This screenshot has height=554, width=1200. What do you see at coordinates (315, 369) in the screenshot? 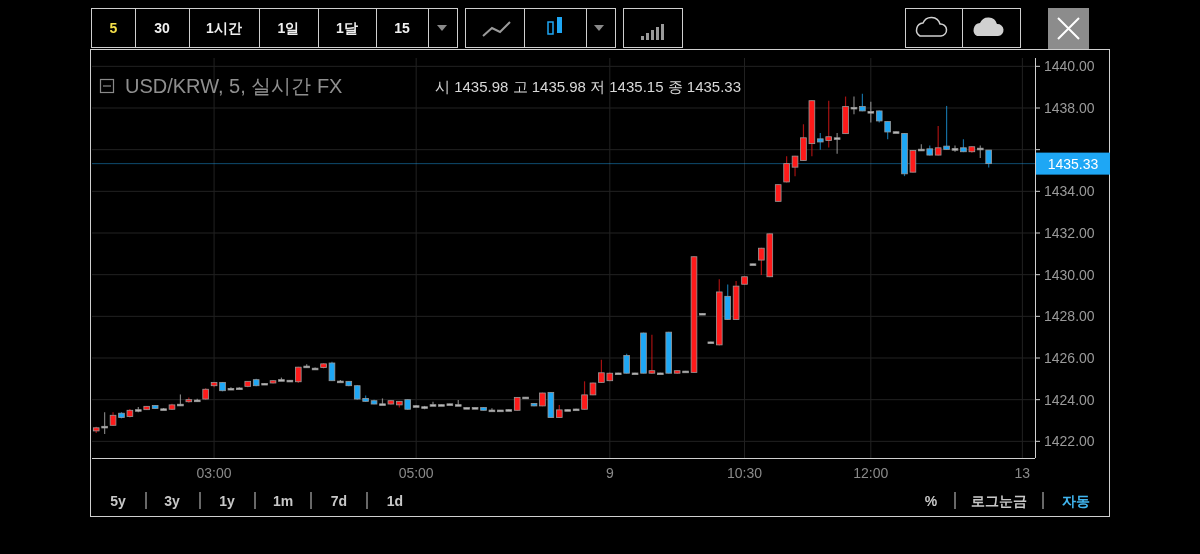
I see `candlestick` at bounding box center [315, 369].